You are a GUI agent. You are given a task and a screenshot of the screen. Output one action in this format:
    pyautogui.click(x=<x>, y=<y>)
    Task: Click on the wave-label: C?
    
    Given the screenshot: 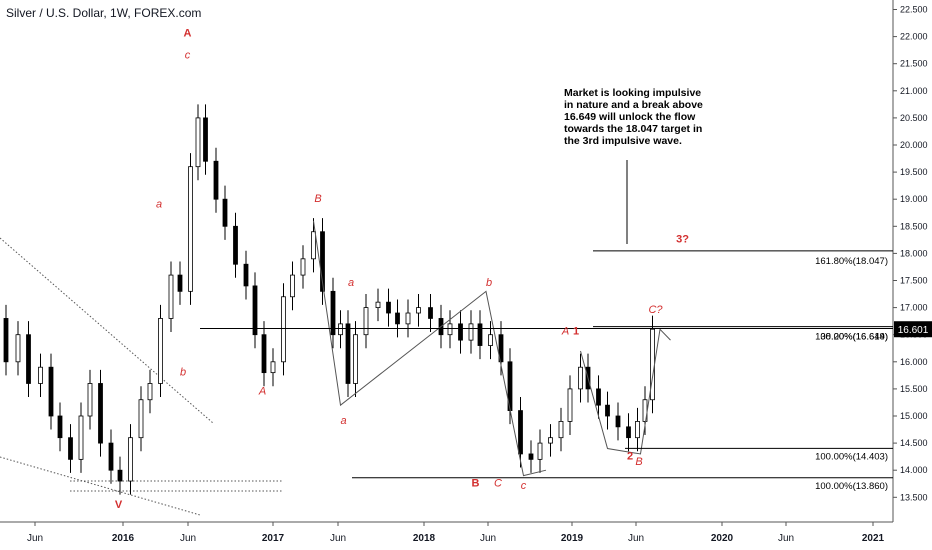 What is the action you would take?
    pyautogui.click(x=655, y=310)
    